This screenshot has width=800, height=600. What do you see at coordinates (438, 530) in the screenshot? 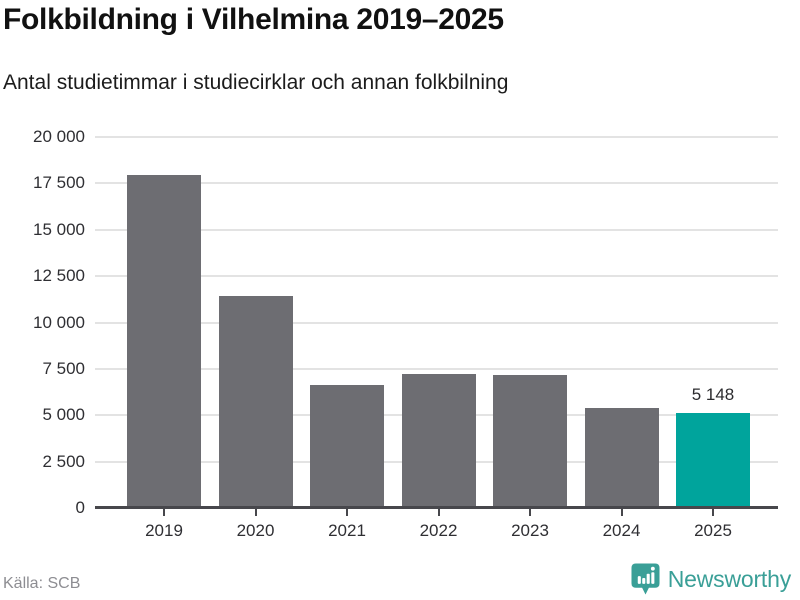
I see `x-axis-tick-label: 2022` at bounding box center [438, 530].